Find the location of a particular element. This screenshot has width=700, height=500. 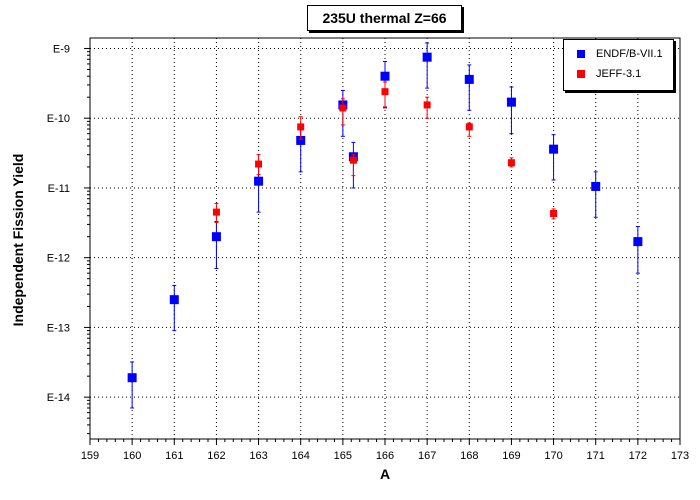

x-axis-label: A is located at coordinates (385, 474).